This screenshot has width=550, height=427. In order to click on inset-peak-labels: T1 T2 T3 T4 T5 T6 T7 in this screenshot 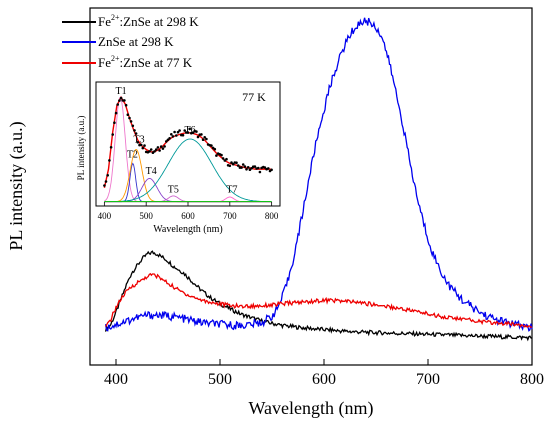, I will do `click(177, 141)`.